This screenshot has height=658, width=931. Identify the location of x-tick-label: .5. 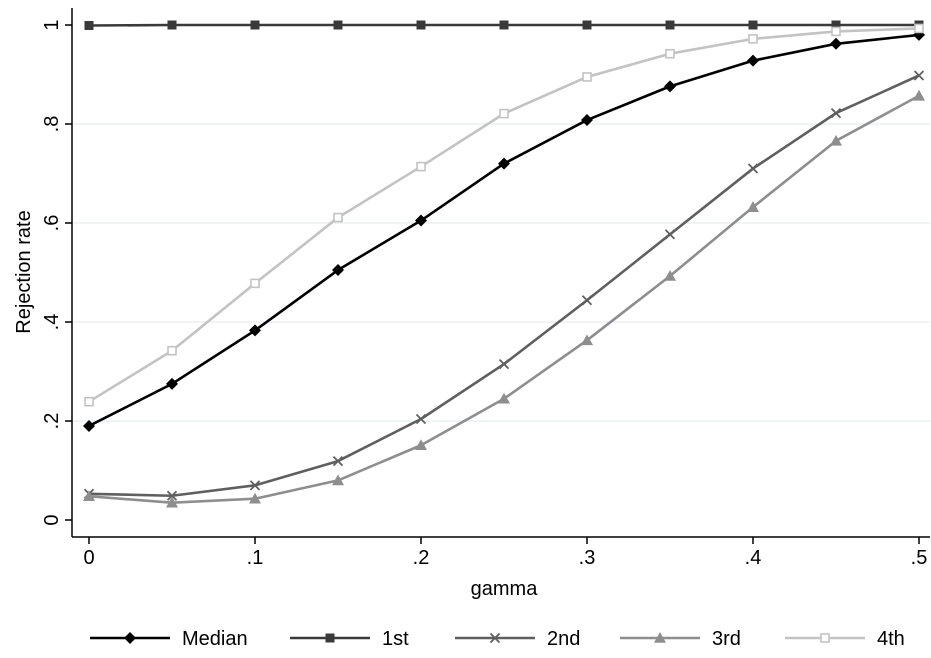
(919, 558).